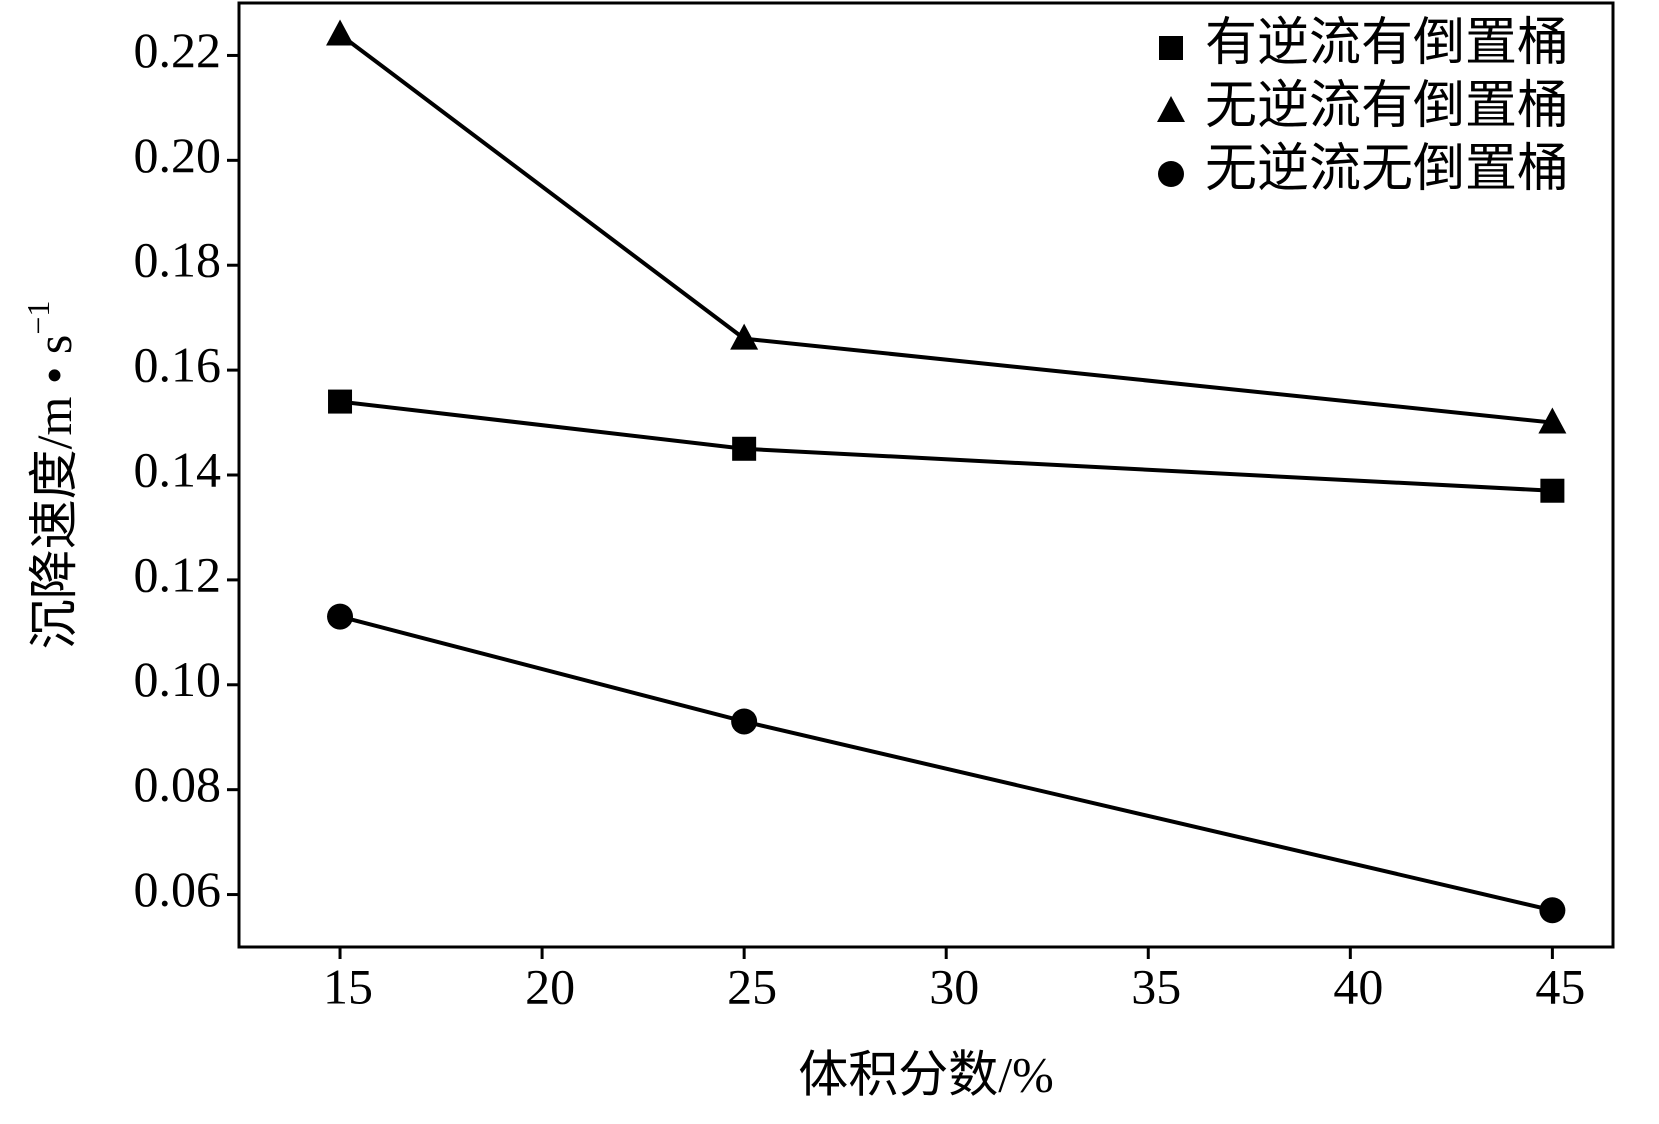 This screenshot has width=1659, height=1124. Describe the element at coordinates (752, 986) in the screenshot. I see `x-tick-label: 25` at that location.